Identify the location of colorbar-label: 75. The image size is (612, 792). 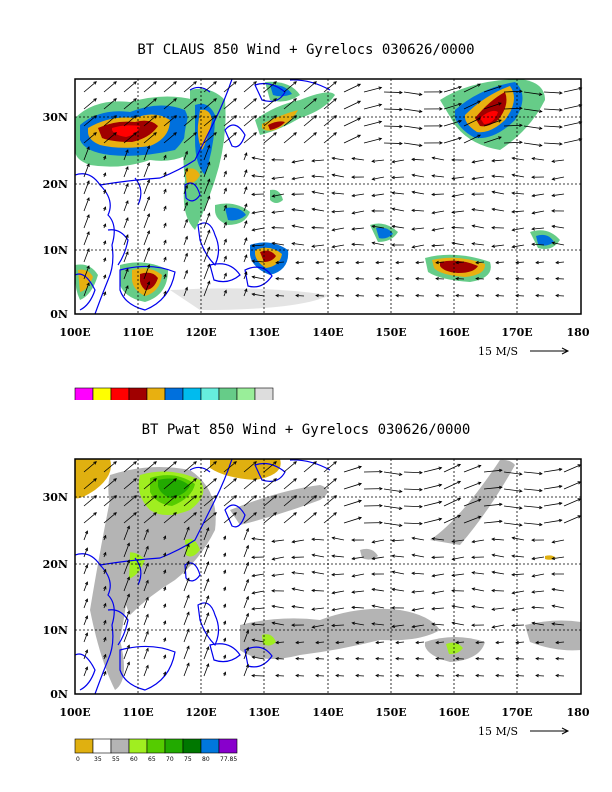
(188, 759).